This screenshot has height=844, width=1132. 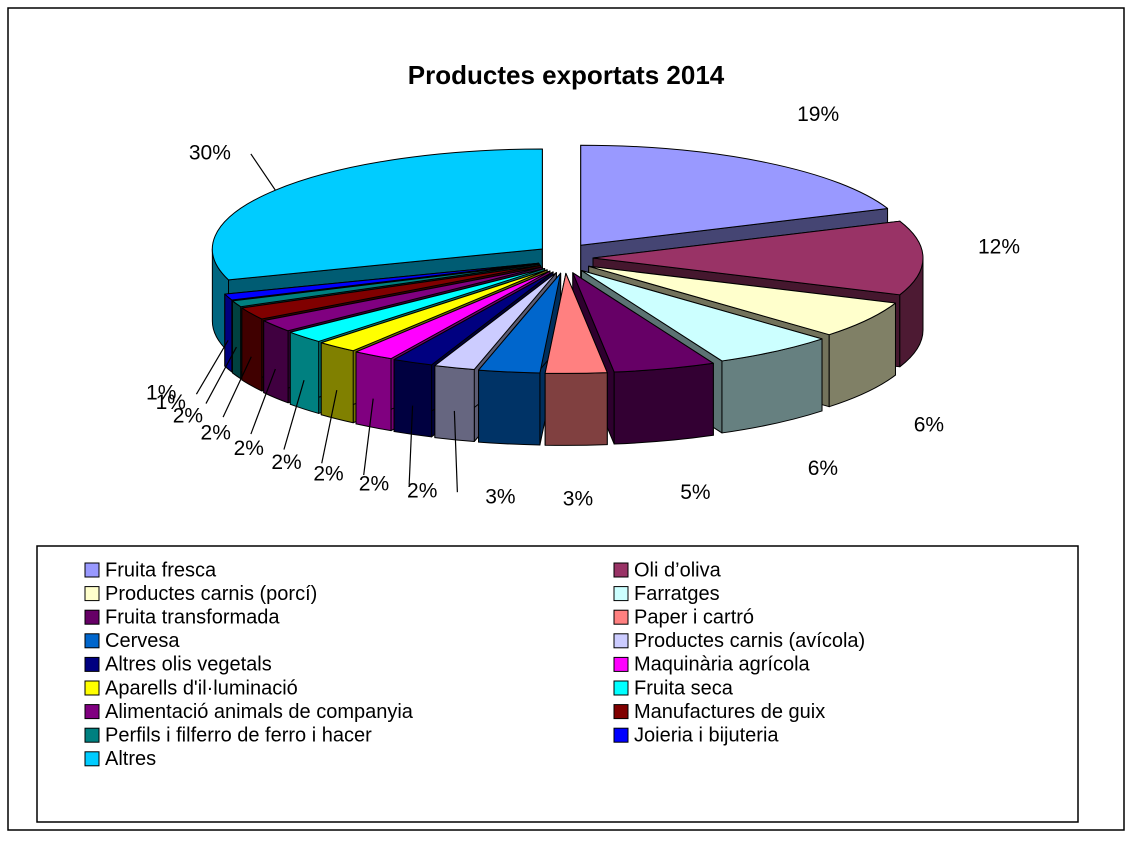 I want to click on legend-label: Productes carnis (avícola), so click(x=749, y=641).